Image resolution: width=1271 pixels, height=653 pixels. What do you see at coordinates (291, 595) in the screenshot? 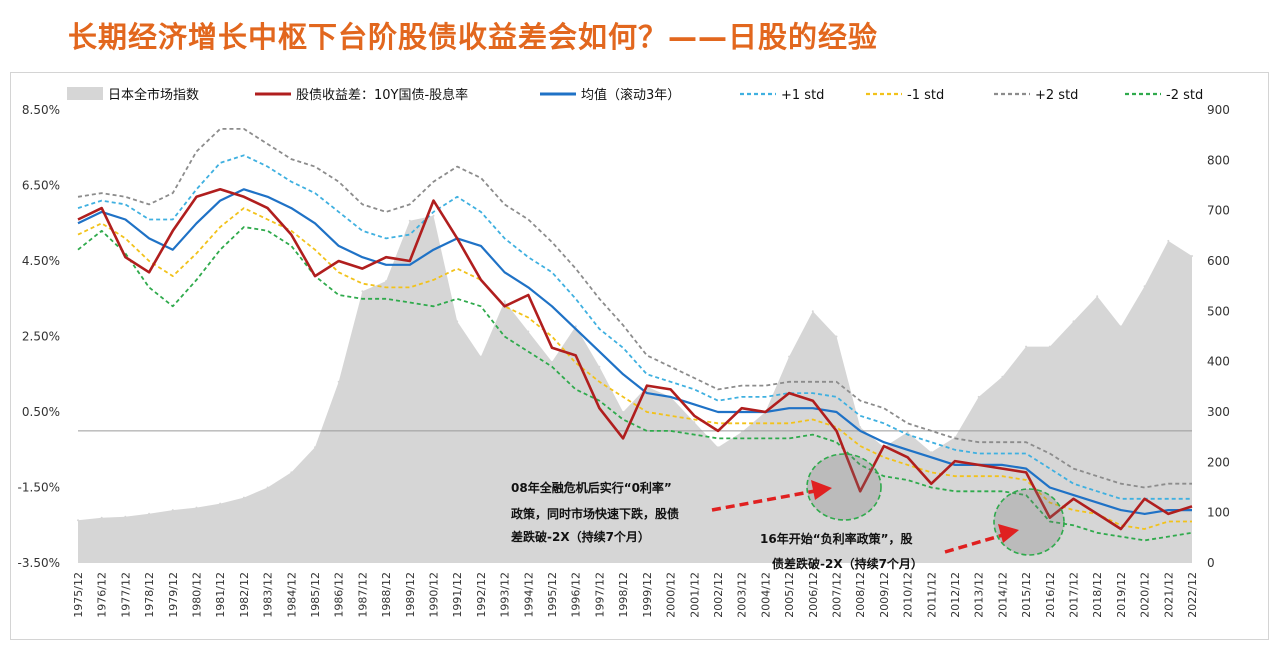
I see `x-tick: 1984/12` at bounding box center [291, 595].